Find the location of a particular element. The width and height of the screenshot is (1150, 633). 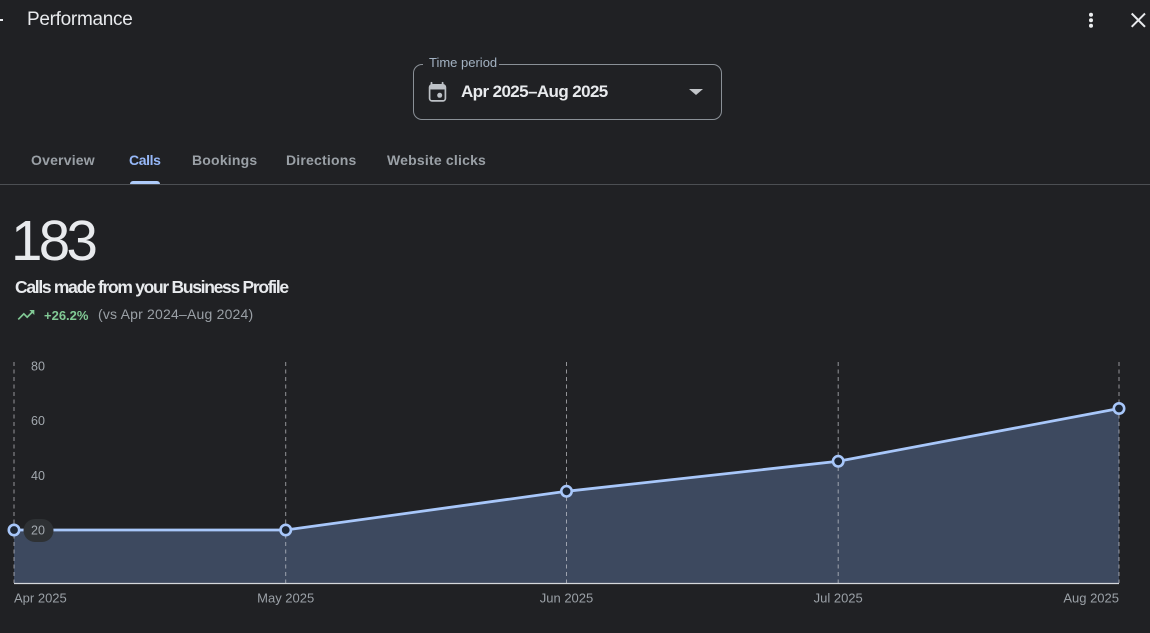

svg-text: Apr 2025 is located at coordinates (40, 598).